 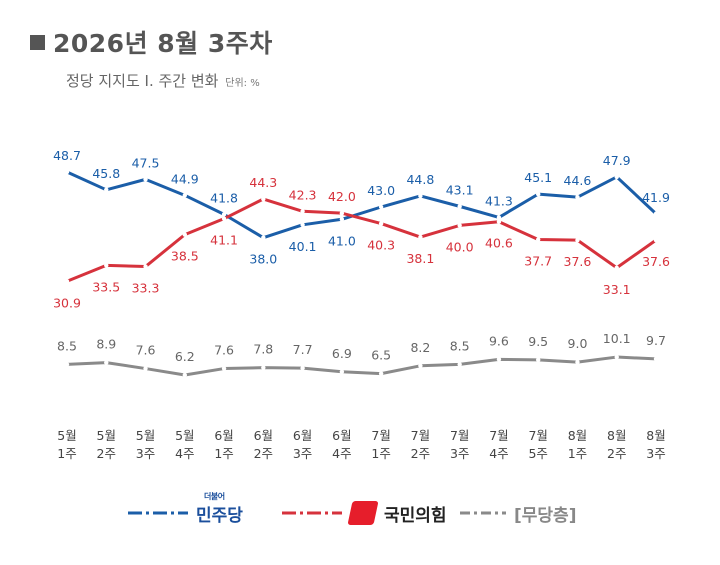 I want to click on x-tick-month-8: 7월, so click(x=380, y=435).